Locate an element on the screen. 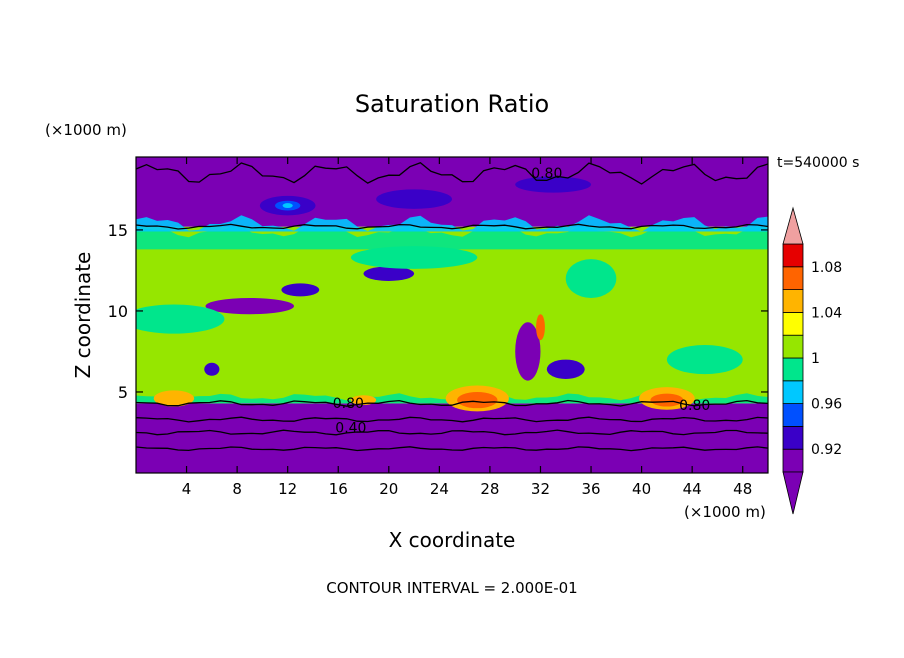 Image resolution: width=904 pixels, height=658 pixels. colorbar-tick-label: 1.04 is located at coordinates (826, 313).